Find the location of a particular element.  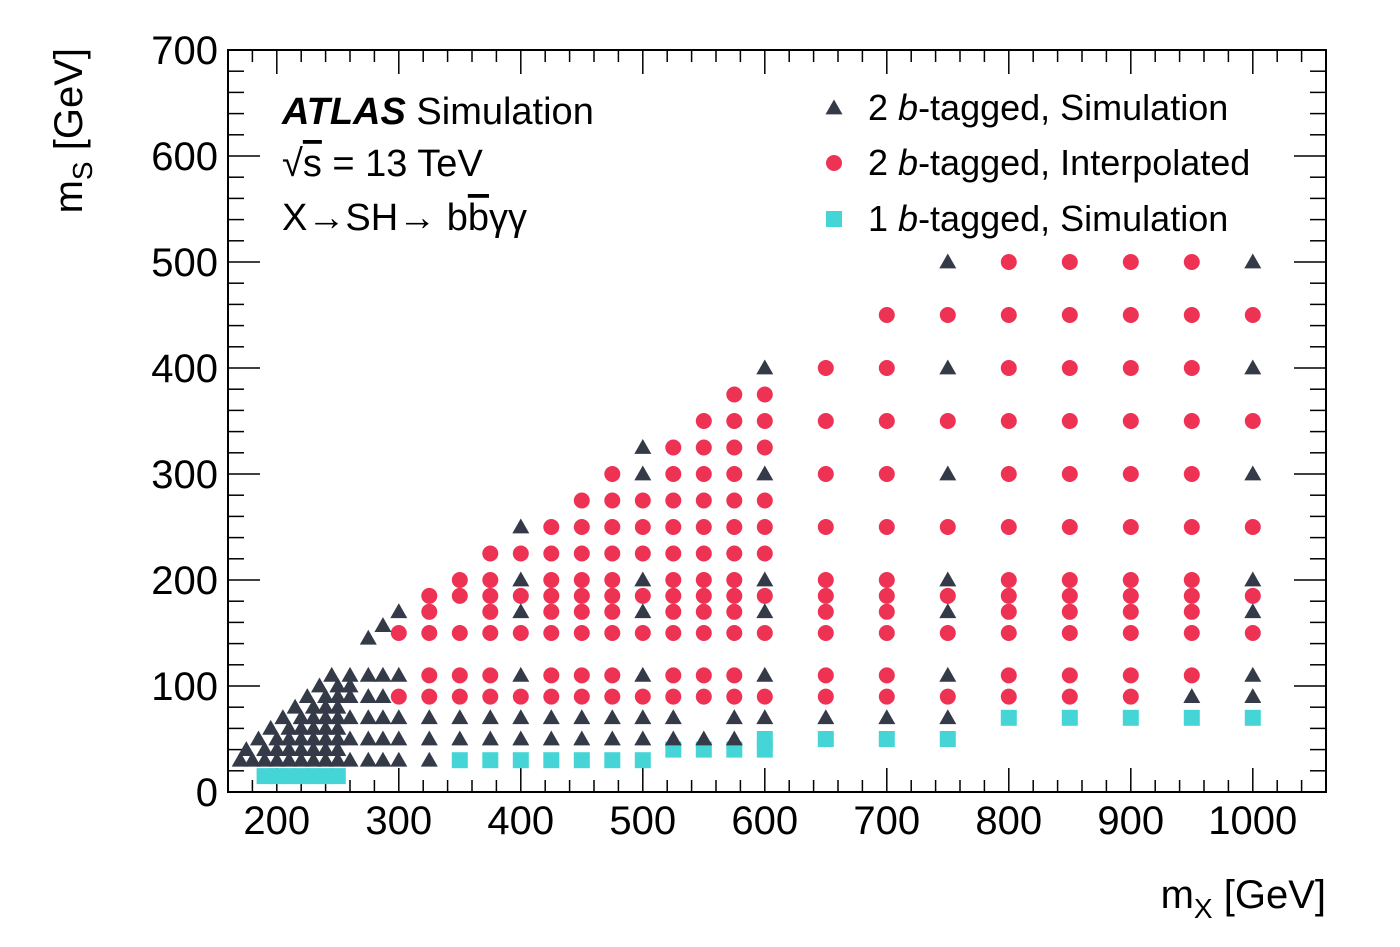

x-tick-label: 200 is located at coordinates (276, 821).